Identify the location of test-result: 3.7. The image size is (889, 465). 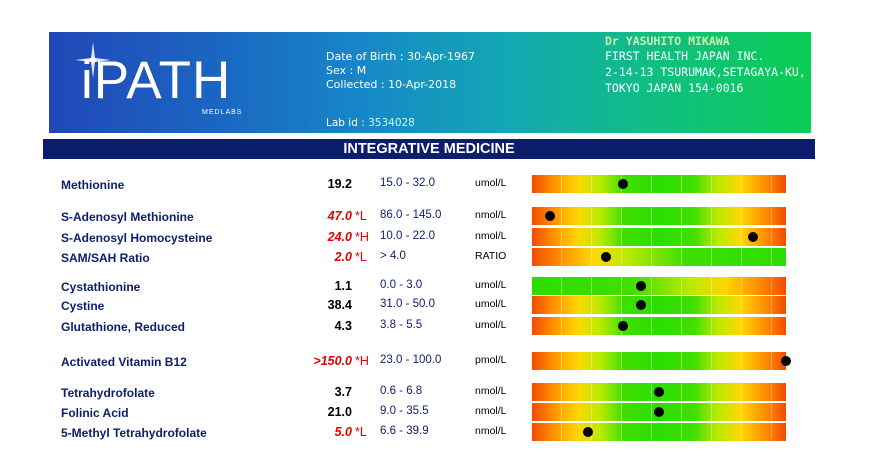
(343, 392).